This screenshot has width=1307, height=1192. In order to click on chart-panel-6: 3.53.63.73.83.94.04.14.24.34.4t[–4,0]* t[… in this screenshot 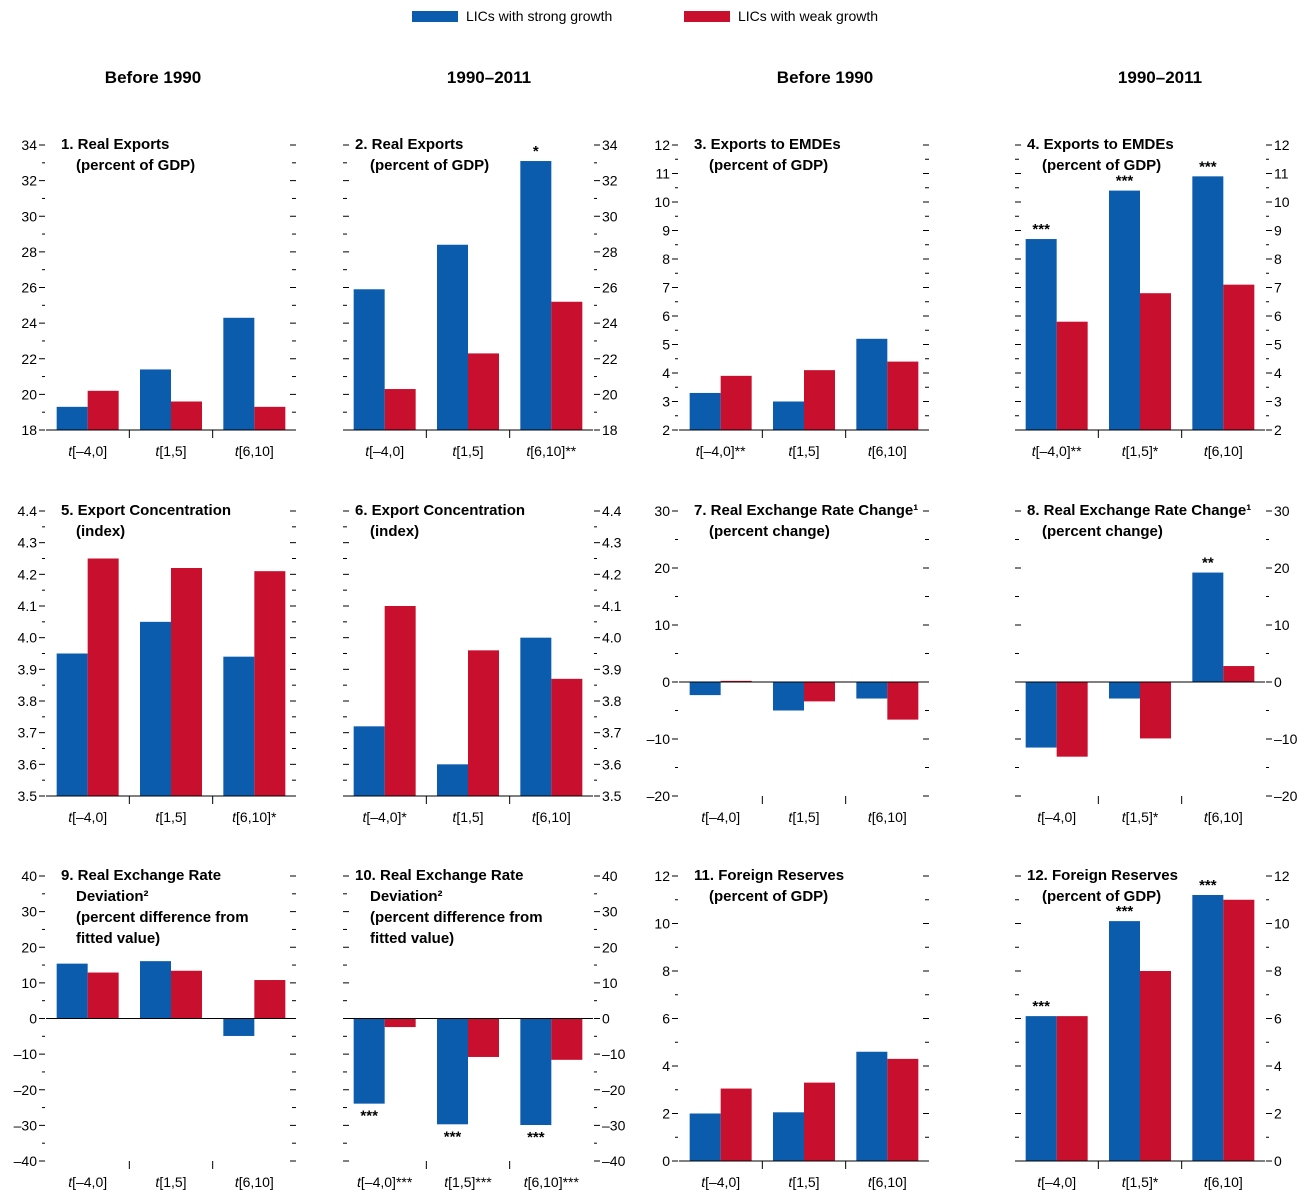, I will do `click(482, 663)`.